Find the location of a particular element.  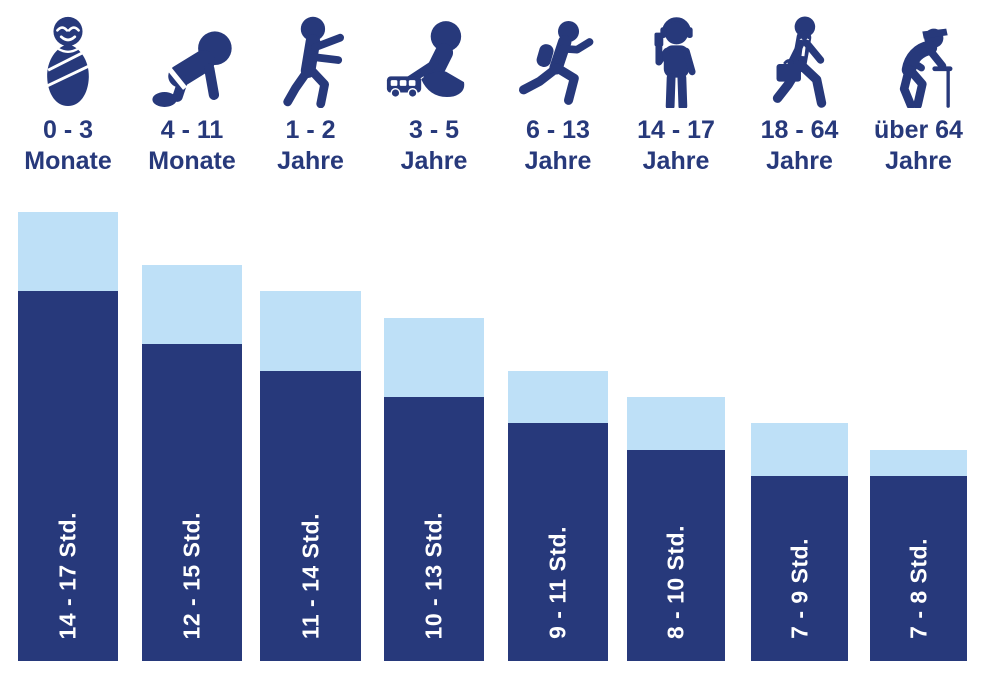

age-range-label: 6 - 13 is located at coordinates (558, 130).